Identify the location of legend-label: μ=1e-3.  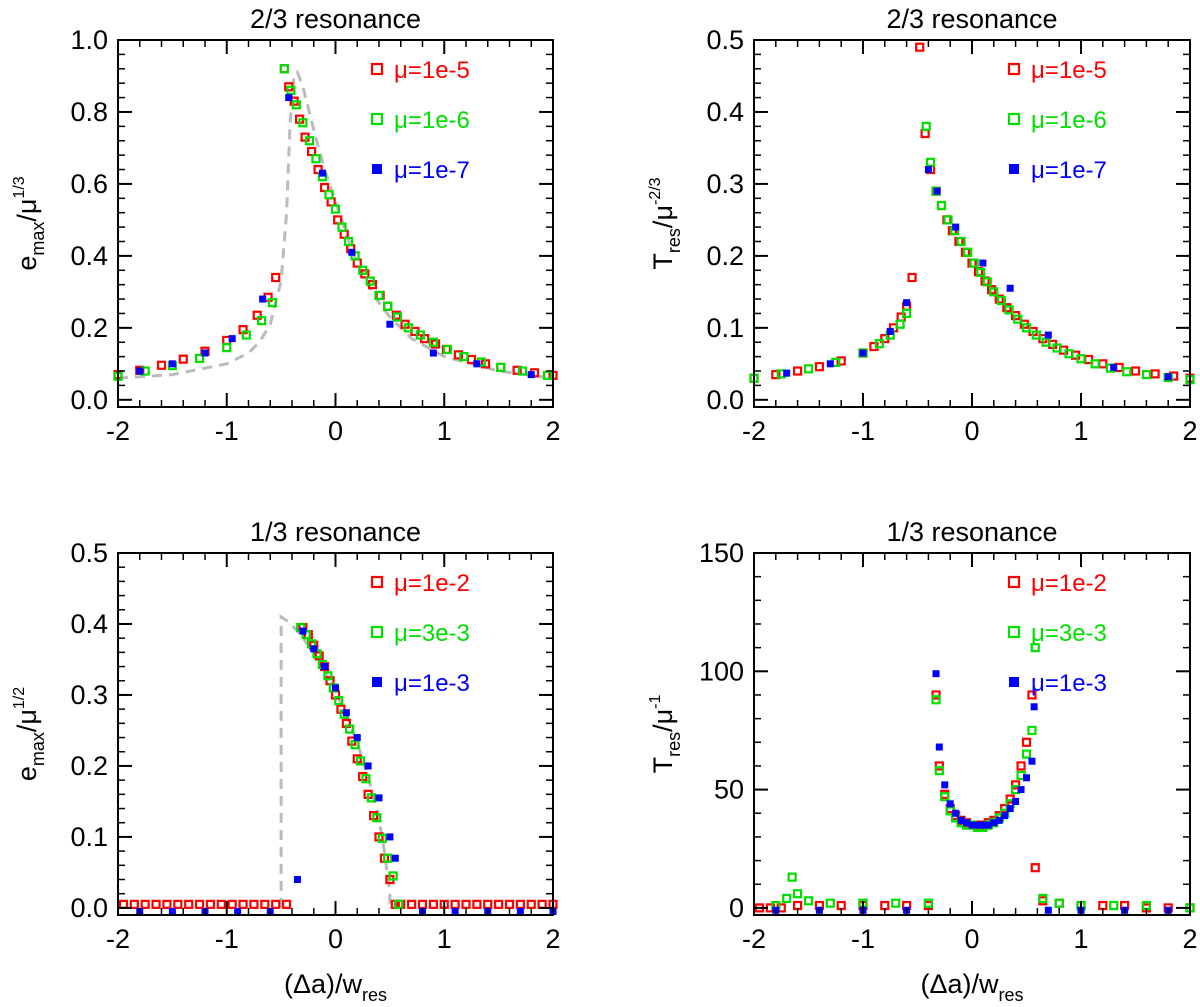
(1069, 683).